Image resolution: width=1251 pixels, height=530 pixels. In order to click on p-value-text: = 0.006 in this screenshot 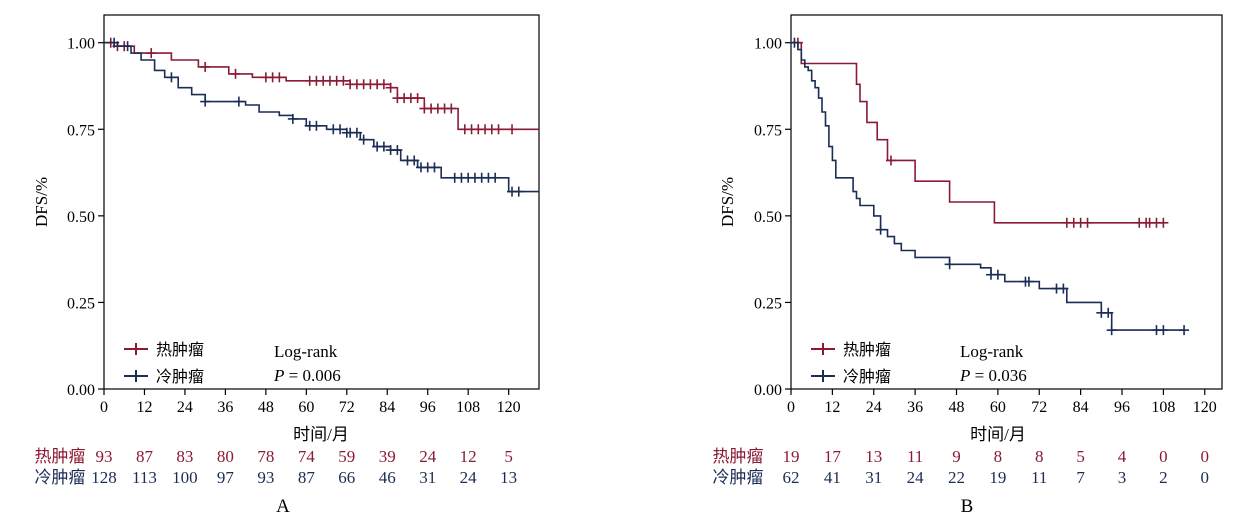, I will do `click(315, 375)`.